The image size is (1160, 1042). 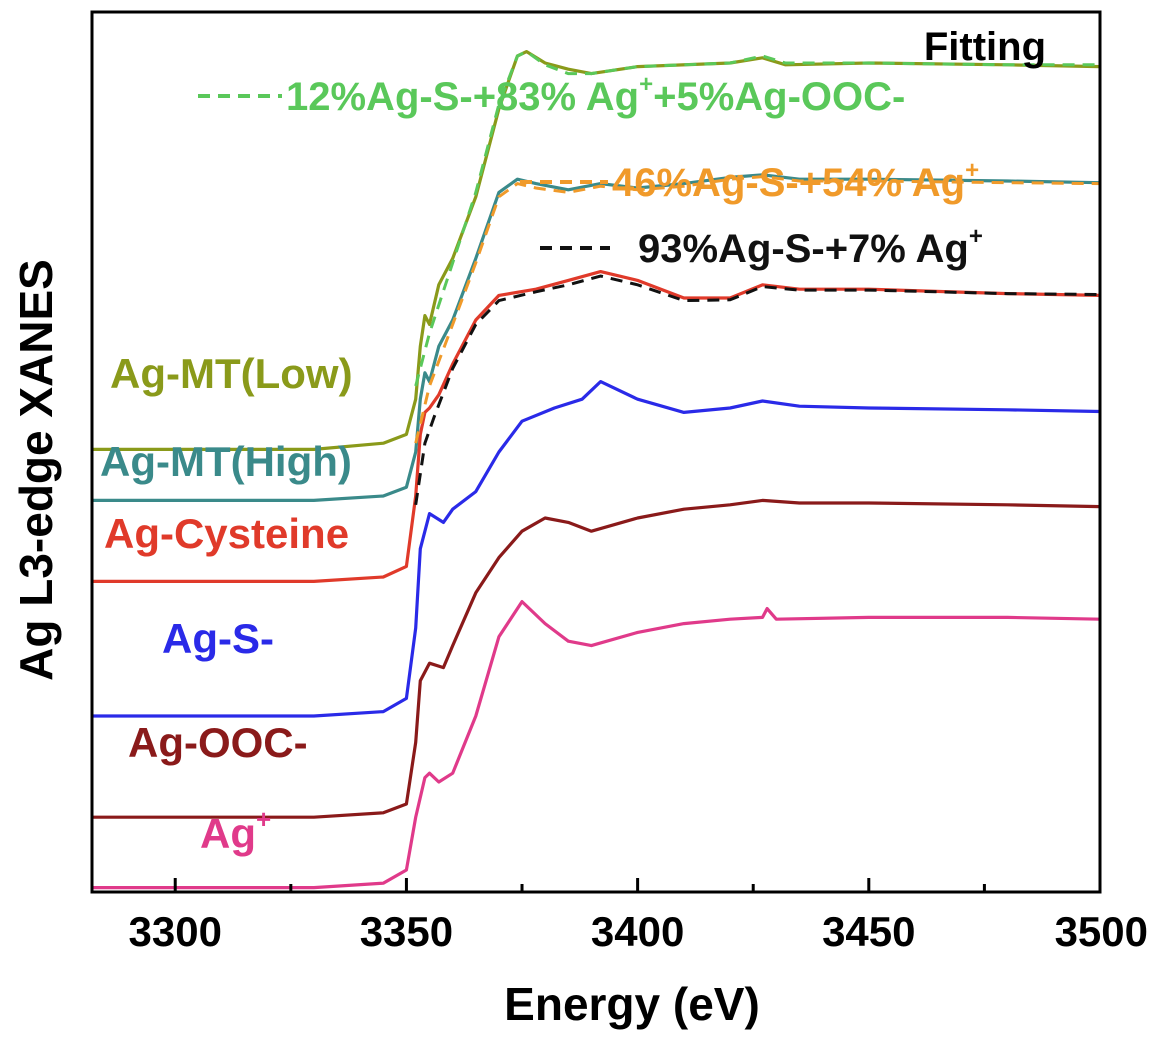 I want to click on series-label-text: Ag-Cysteine, so click(x=226, y=533).